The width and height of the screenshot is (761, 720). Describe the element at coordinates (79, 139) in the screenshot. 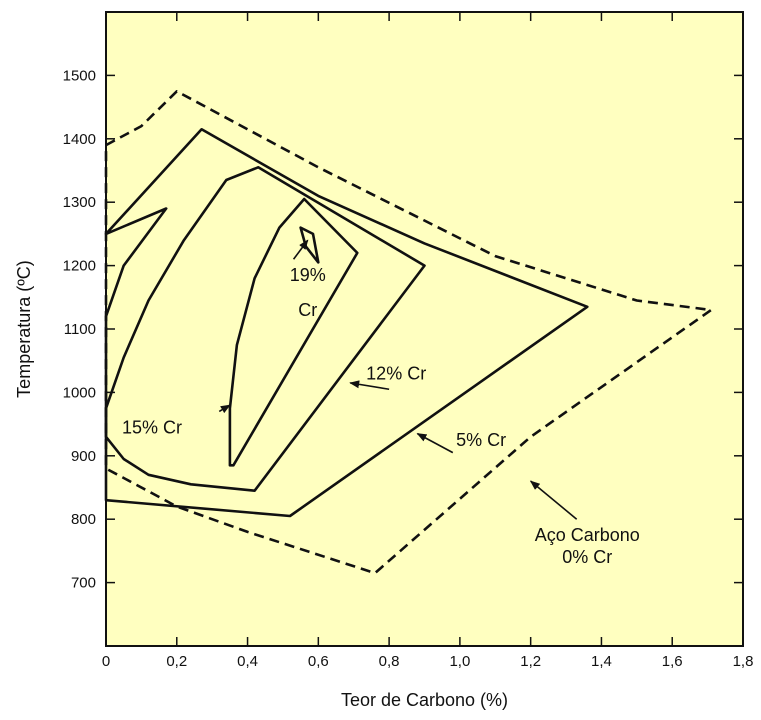

I see `y-tick-label: 1400` at that location.